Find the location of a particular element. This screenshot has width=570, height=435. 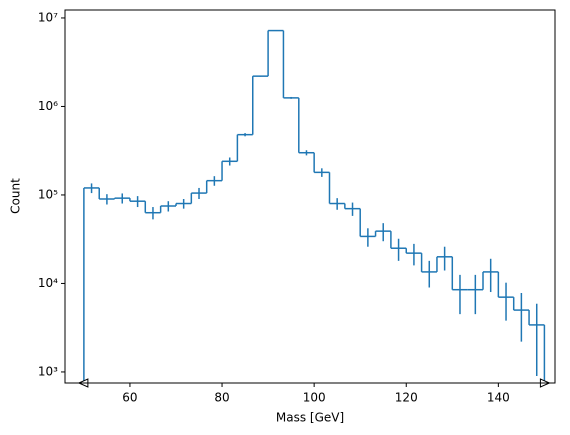

x-tick-label: 100 is located at coordinates (314, 398).